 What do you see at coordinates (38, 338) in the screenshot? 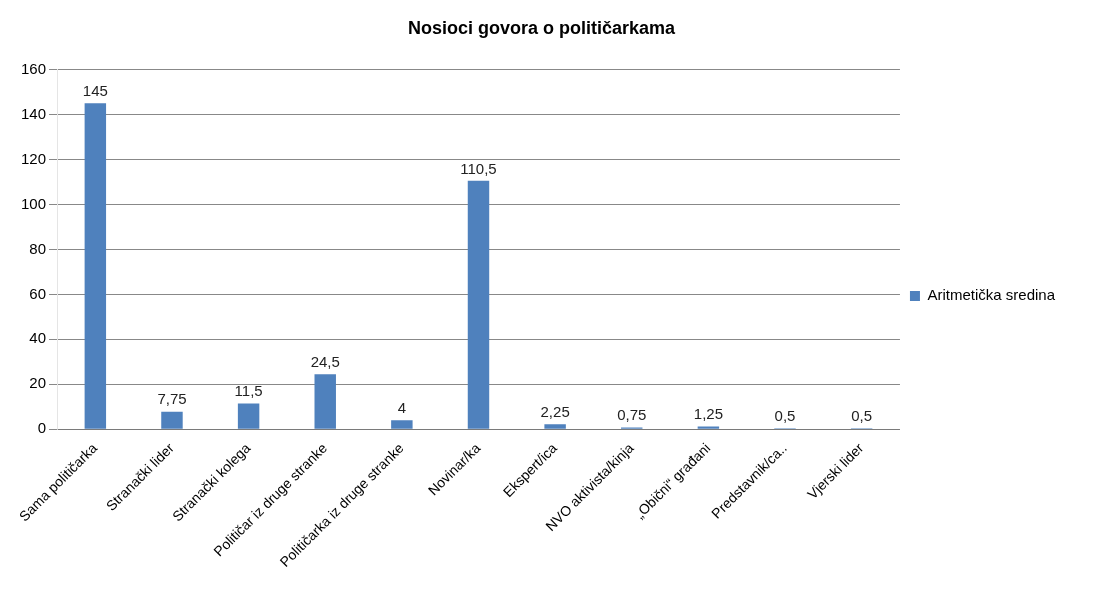
I see `y-tick-label: 40` at bounding box center [38, 338].